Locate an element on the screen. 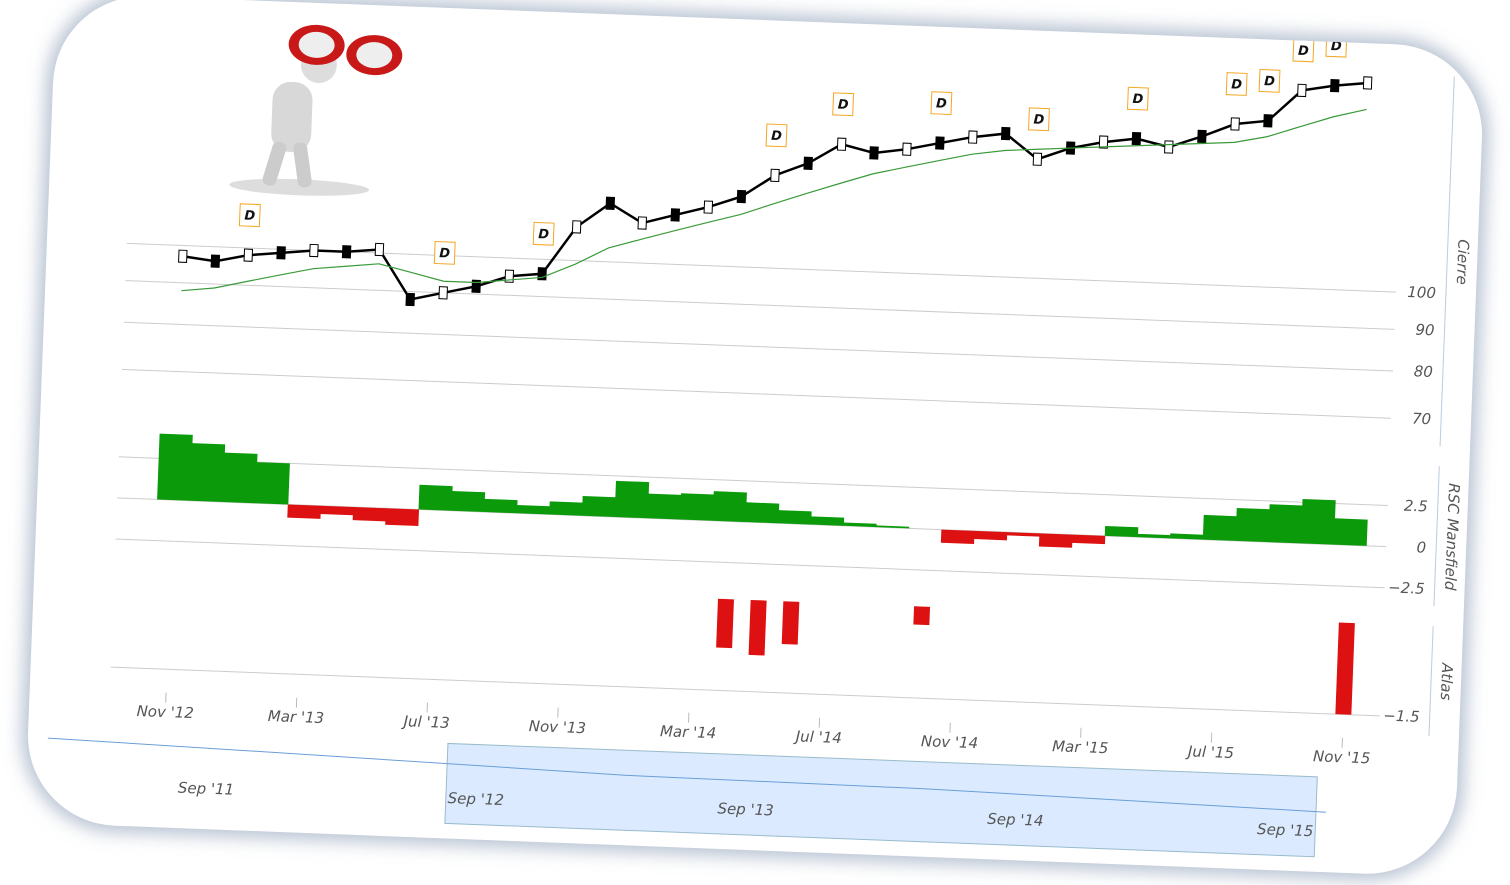 Image resolution: width=1510 pixels, height=885 pixels. x-tick-label: Jul '14 is located at coordinates (817, 737).